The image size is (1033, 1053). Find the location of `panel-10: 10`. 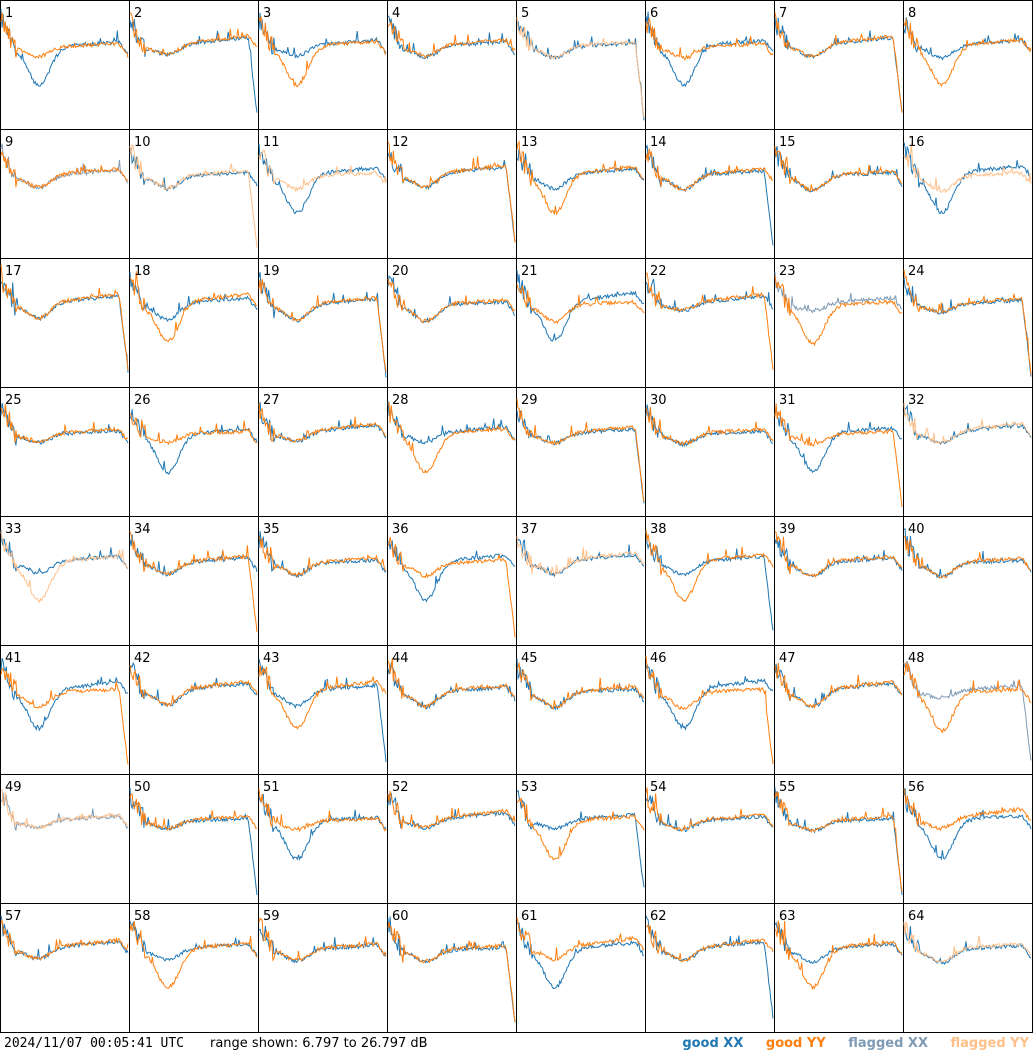

panel-10: 10 is located at coordinates (194, 194).